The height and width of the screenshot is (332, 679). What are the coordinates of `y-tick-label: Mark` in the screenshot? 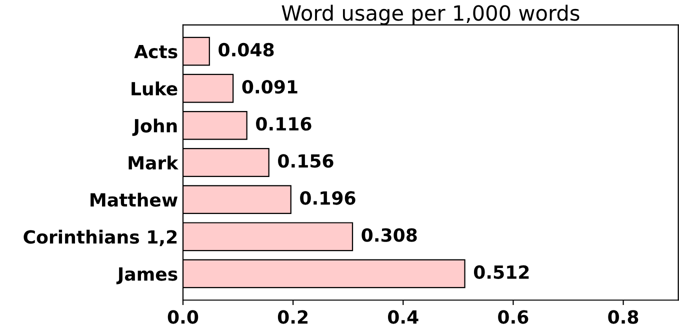 It's located at (153, 163).